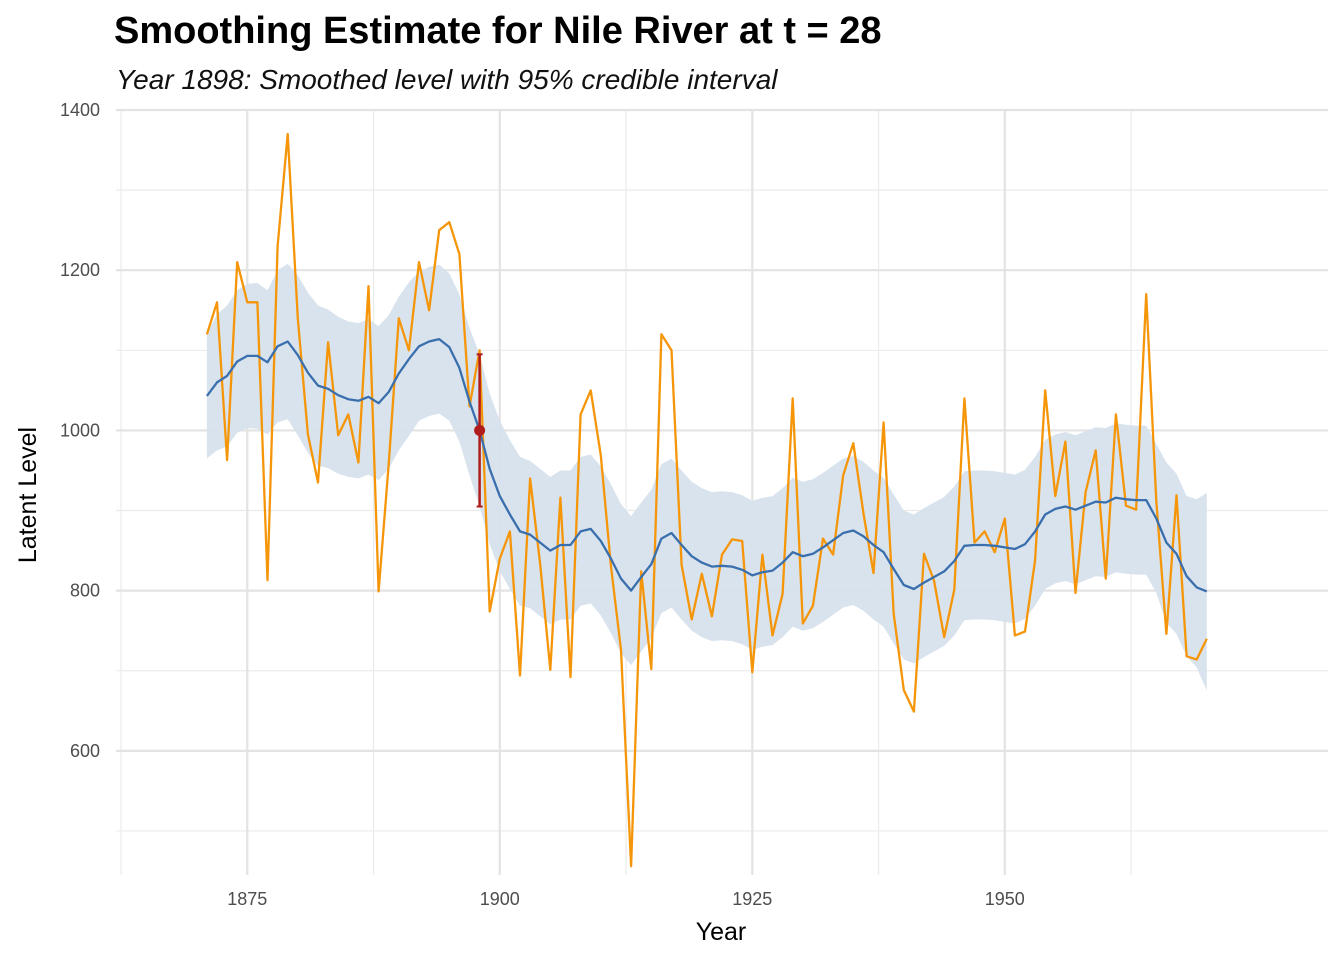 This screenshot has height=960, width=1344. Describe the element at coordinates (626, 899) in the screenshot. I see `x-tick-labels: 1875 1900 1925 1950` at that location.